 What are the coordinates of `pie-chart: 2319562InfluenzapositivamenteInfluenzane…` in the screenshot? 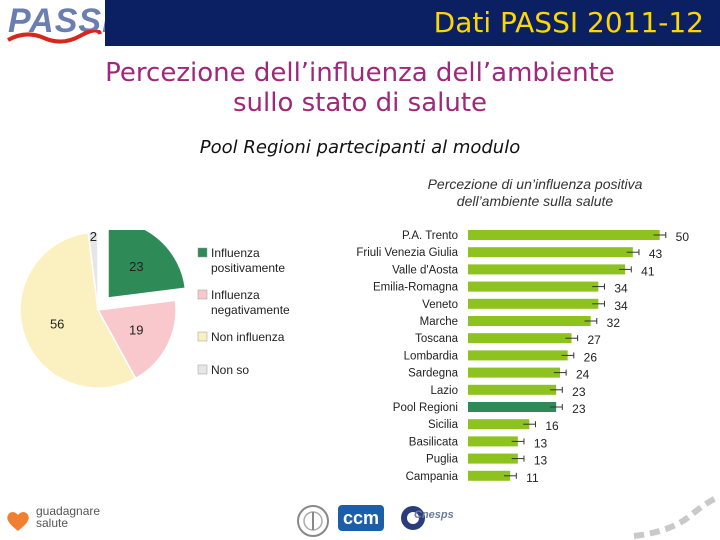 It's located at (155, 309).